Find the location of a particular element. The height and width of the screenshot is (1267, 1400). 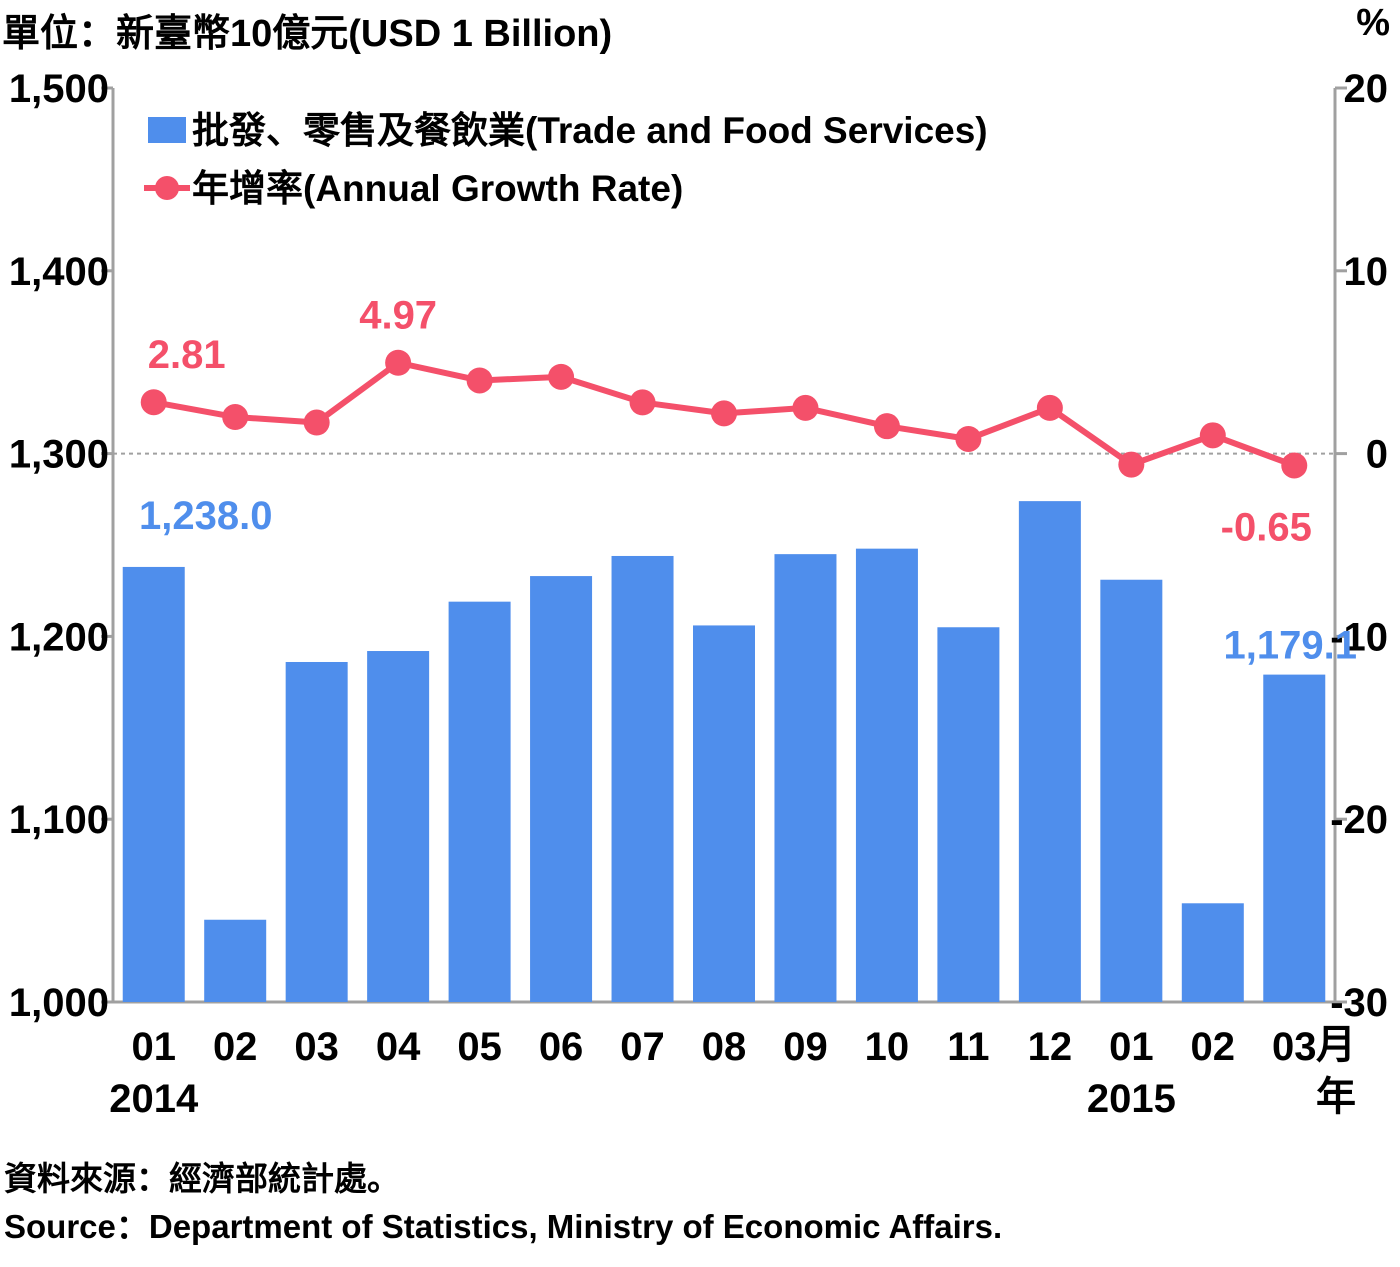

y-tick-label-right: 20 is located at coordinates (1366, 89).